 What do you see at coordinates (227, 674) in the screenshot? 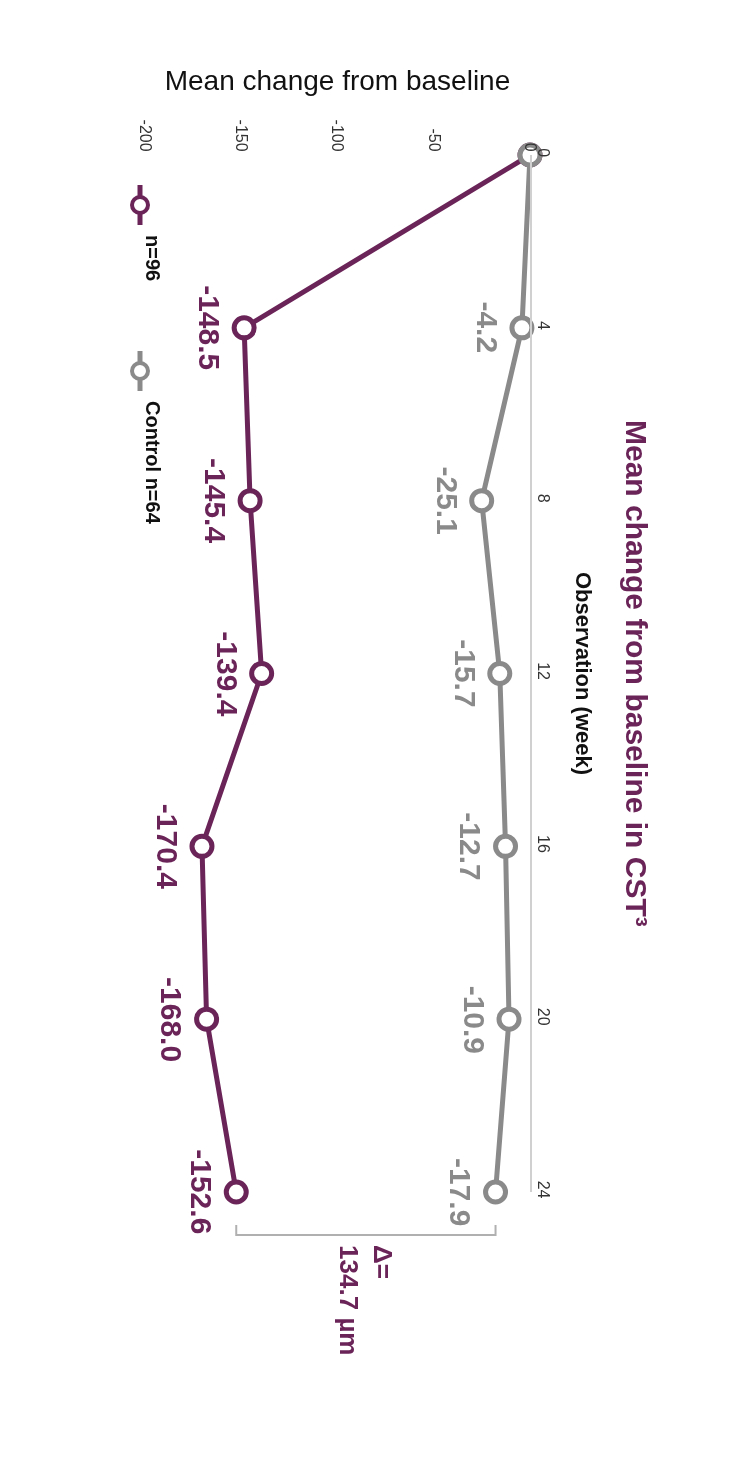
I see `data-label: -139.4` at bounding box center [227, 674].